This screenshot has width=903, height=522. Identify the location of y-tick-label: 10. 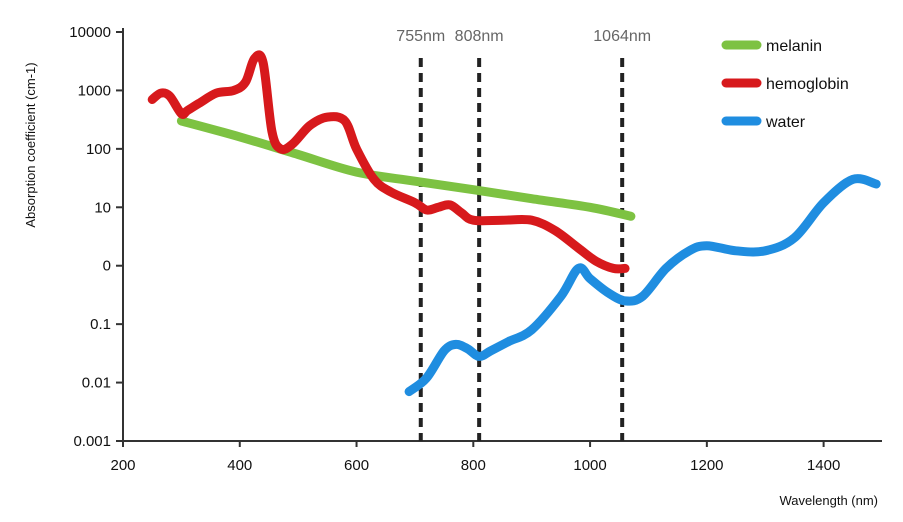
(102, 207).